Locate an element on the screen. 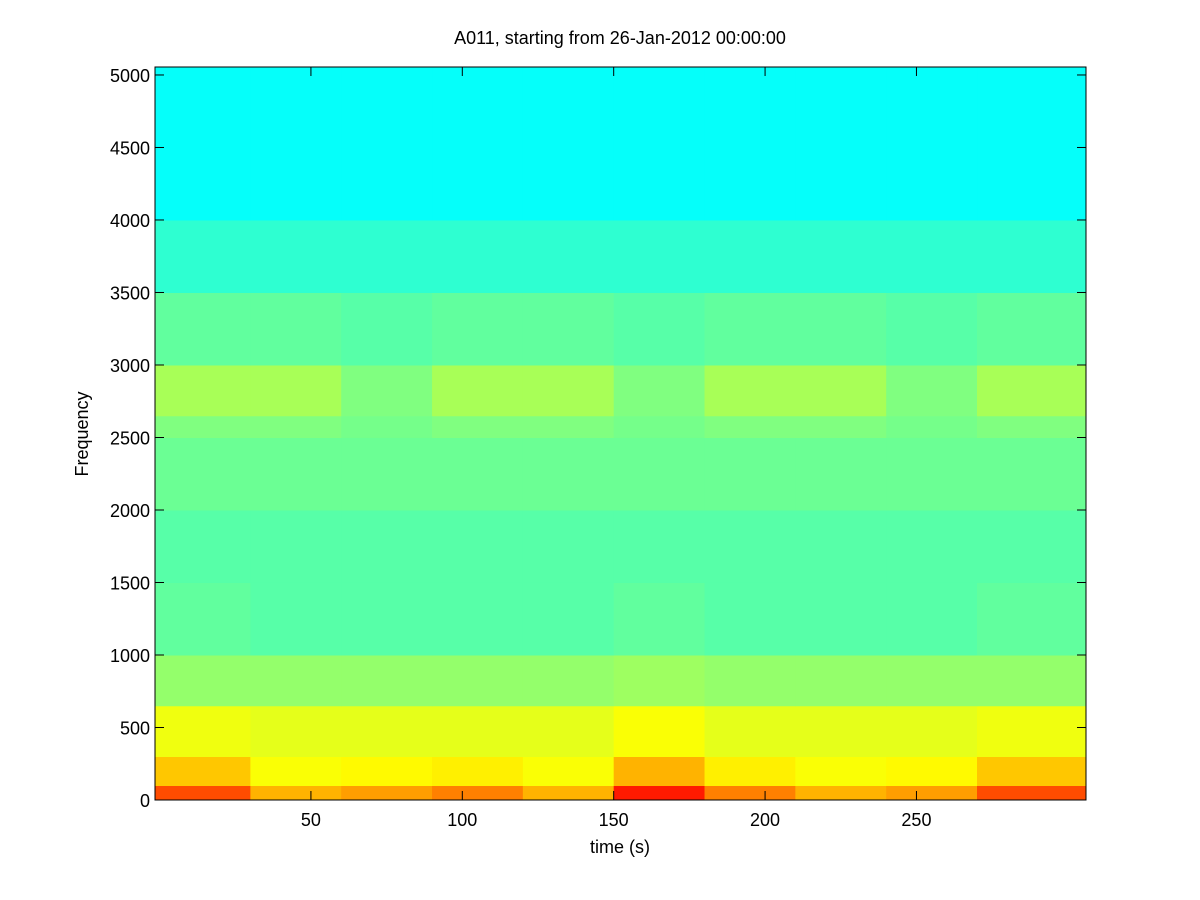 The height and width of the screenshot is (900, 1200). x-tick-label: 100 is located at coordinates (462, 820).